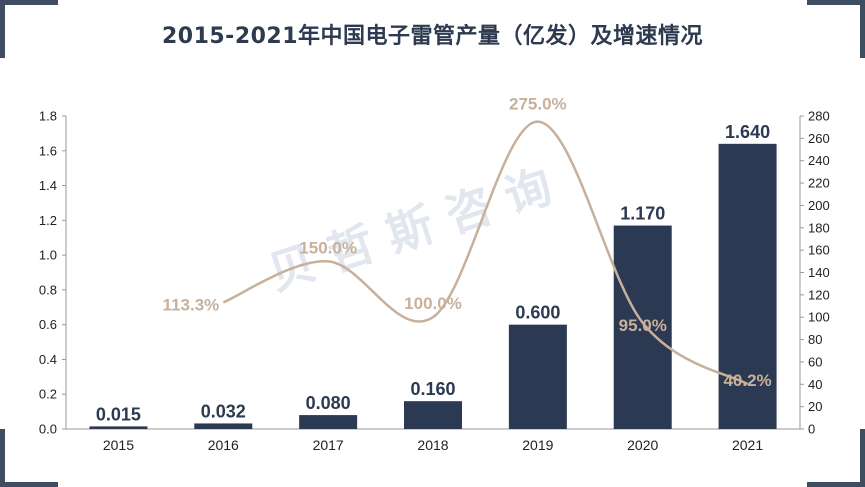 This screenshot has width=865, height=487. I want to click on left-tick-label: 1.8, so click(48, 116).